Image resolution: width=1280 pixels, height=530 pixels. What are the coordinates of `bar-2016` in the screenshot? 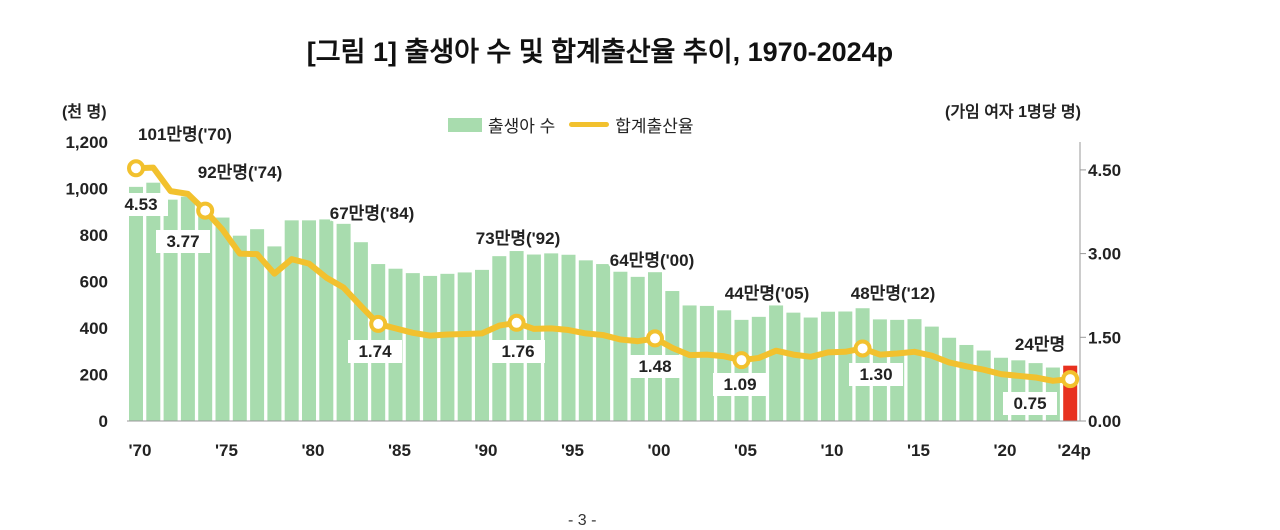 It's located at (931, 373).